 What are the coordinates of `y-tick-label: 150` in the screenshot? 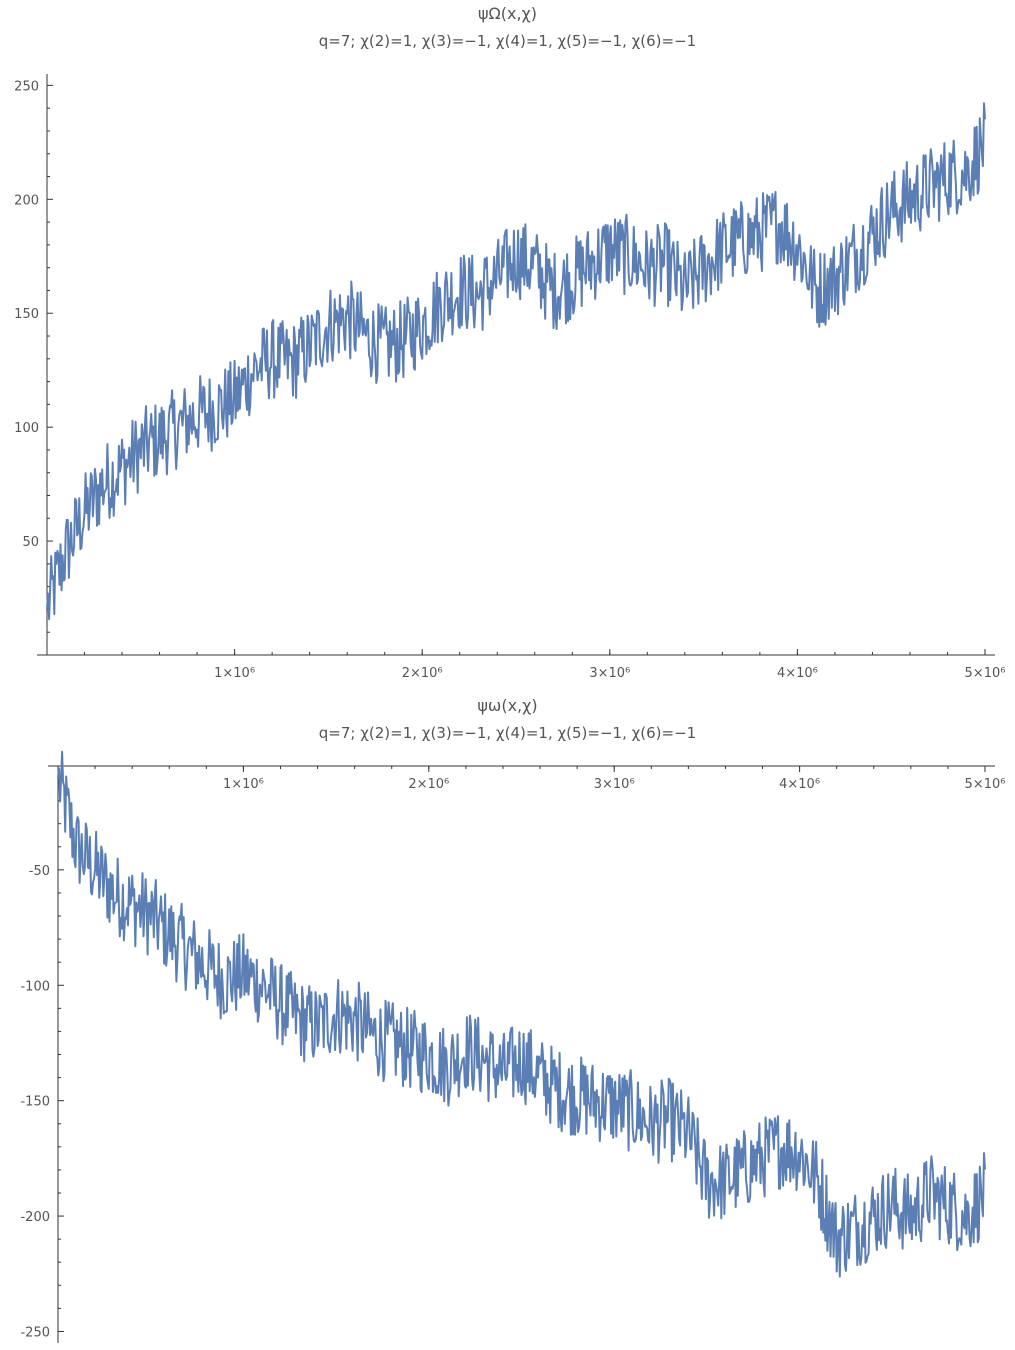 It's located at (26, 314).